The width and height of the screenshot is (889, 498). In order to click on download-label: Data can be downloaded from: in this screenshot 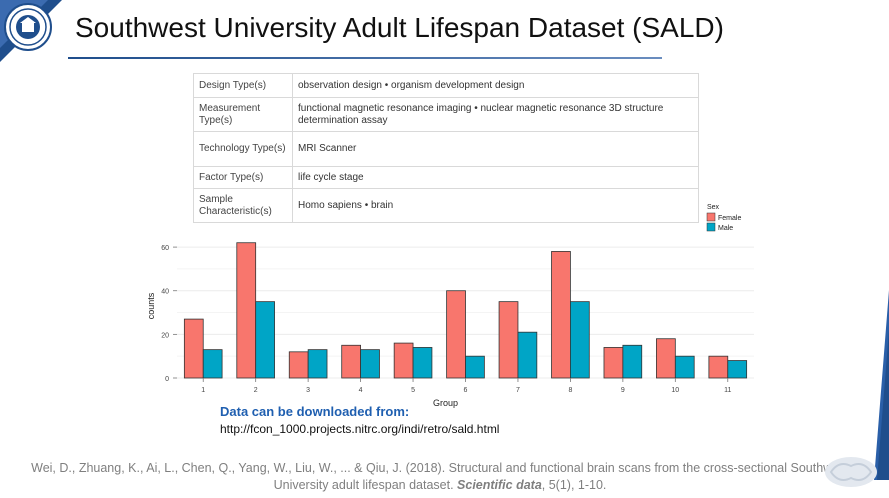, I will do `click(315, 411)`.